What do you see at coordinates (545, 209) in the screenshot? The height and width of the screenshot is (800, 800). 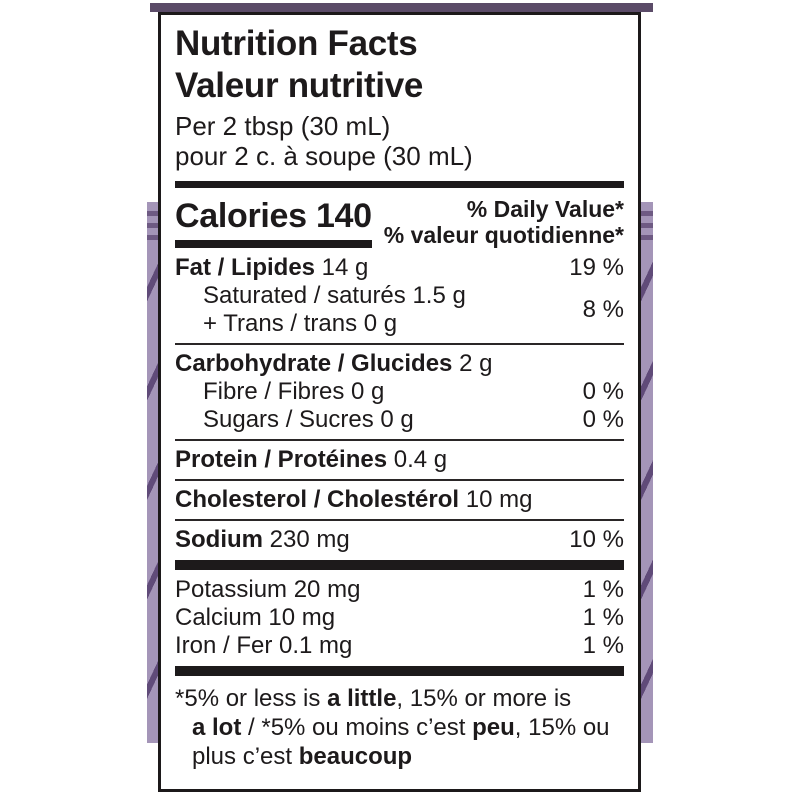 I see `daily-value-header-en: % Daily Value*` at bounding box center [545, 209].